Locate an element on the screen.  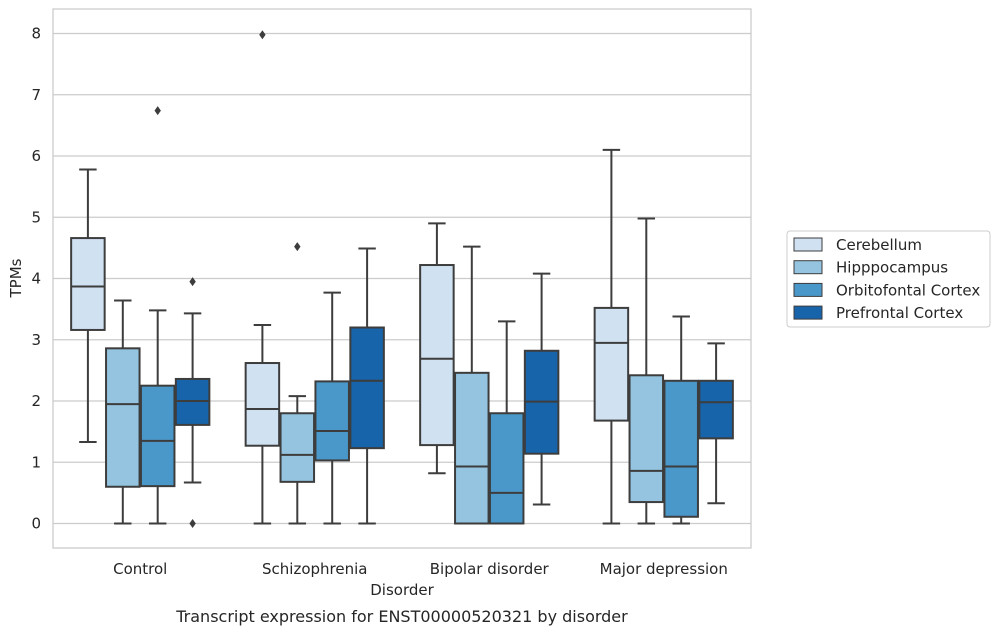
y-tick-label: 0 is located at coordinates (36, 524).